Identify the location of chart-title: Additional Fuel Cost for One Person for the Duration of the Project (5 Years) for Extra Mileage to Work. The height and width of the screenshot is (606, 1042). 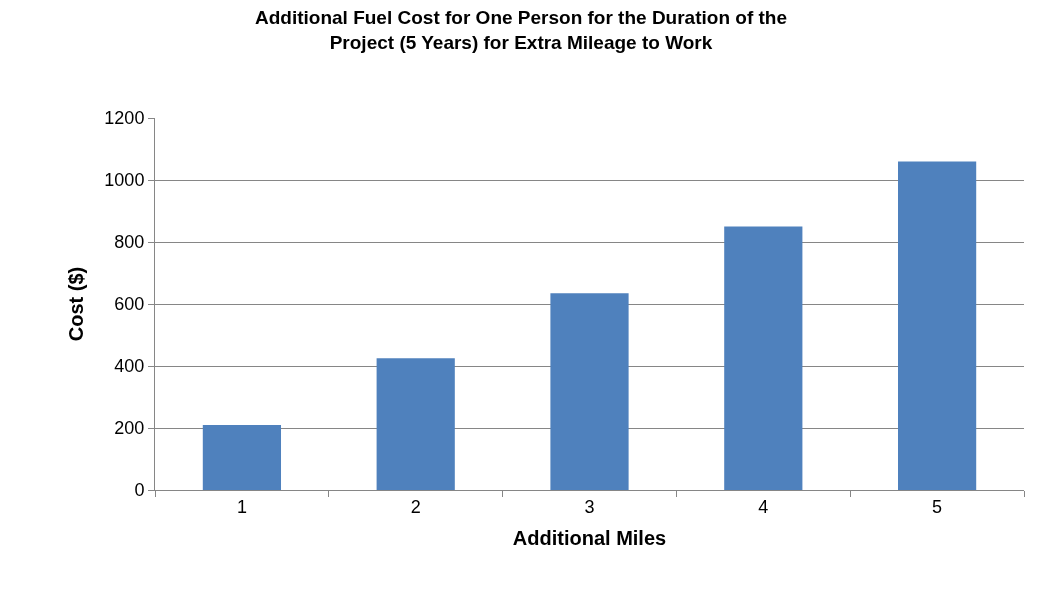
(521, 30).